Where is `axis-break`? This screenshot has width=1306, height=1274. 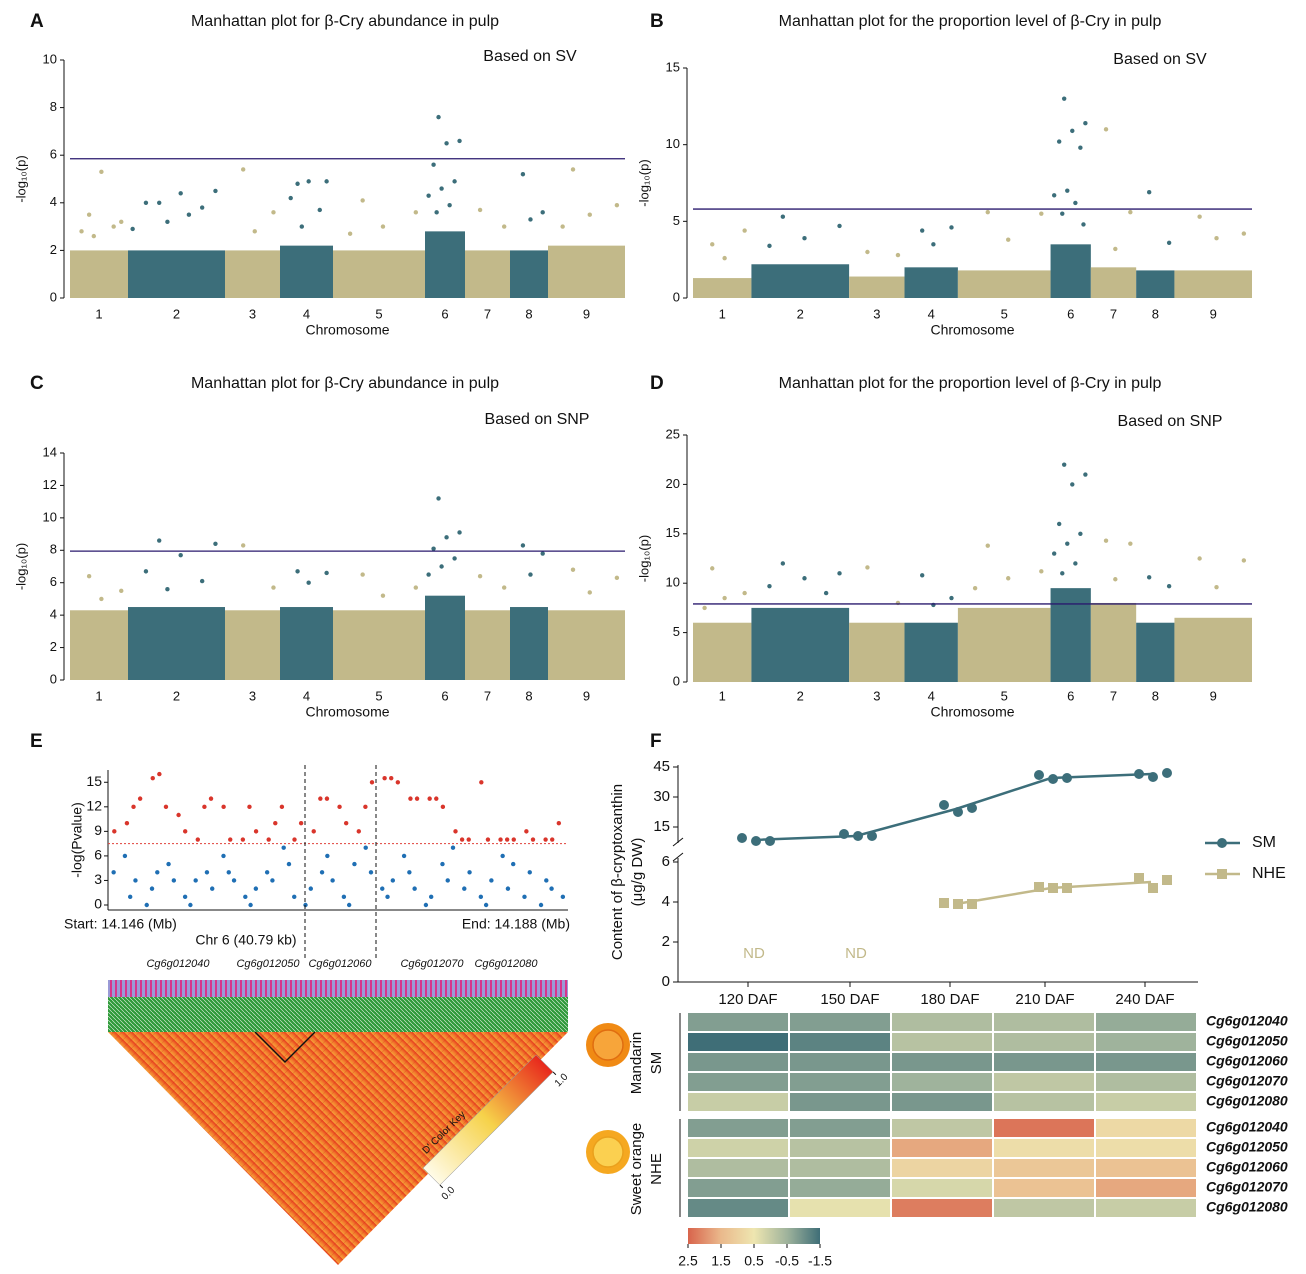 axis-break is located at coordinates (678, 842).